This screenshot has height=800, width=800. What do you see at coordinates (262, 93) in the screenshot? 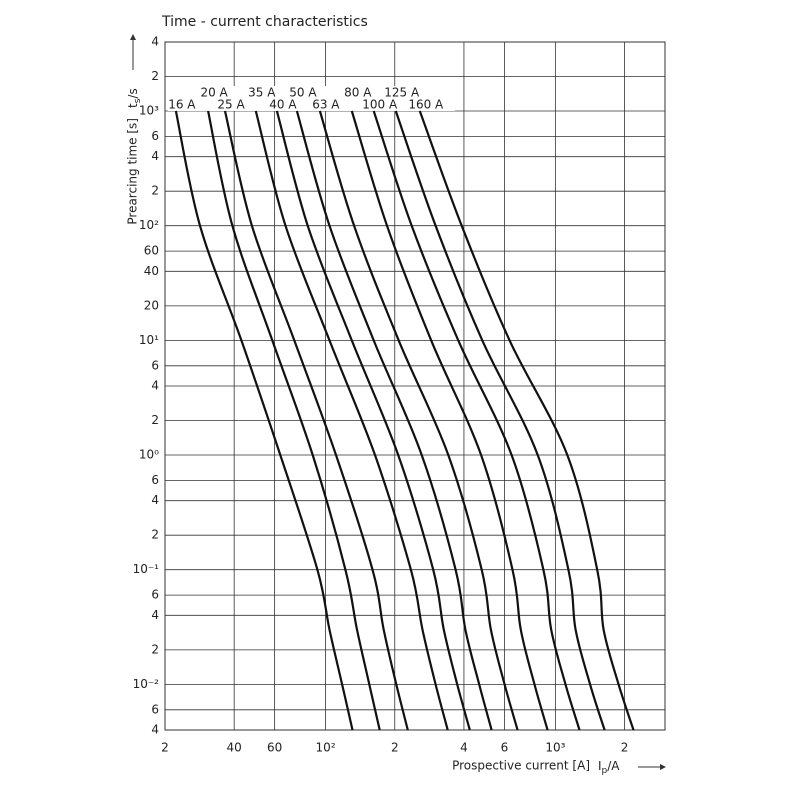
I see `curve-label: 35 A` at bounding box center [262, 93].